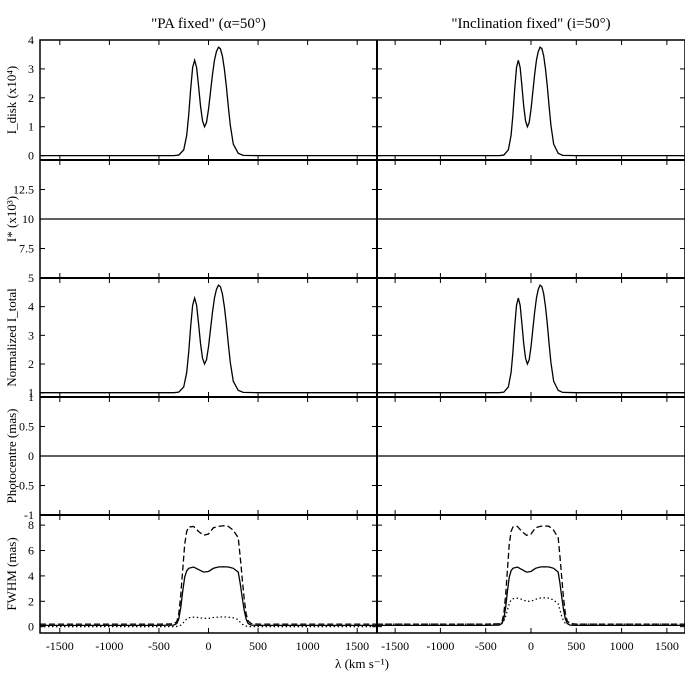  Describe the element at coordinates (29, 515) in the screenshot. I see `row-4-ytick-label-1: -1` at that location.